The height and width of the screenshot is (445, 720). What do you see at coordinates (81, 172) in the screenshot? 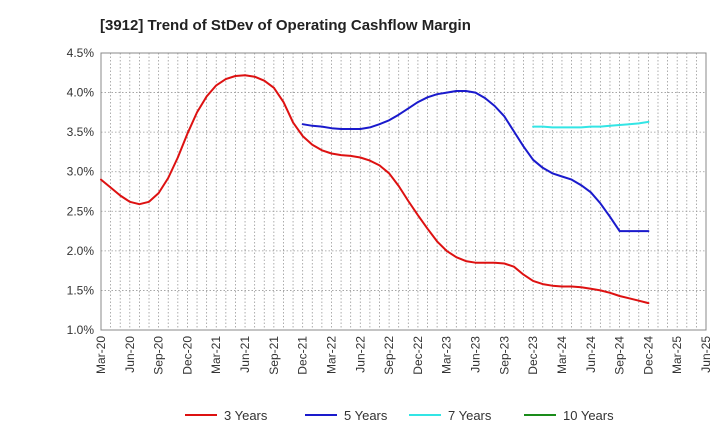
I see `y-tick-label: 3.0%` at bounding box center [81, 172].